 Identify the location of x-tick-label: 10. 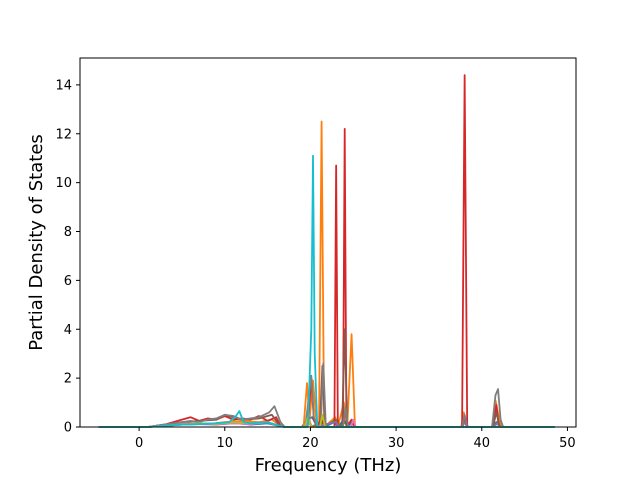
(225, 443).